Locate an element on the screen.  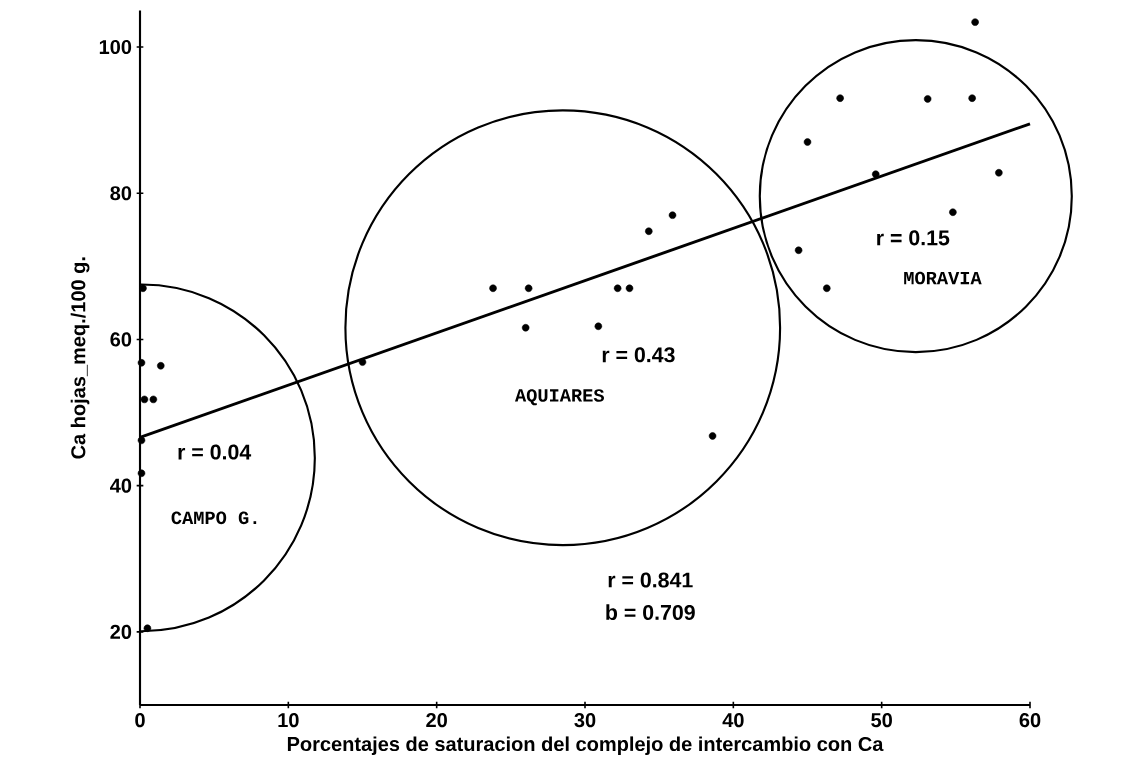
x-tick-label: 10 is located at coordinates (288, 720).